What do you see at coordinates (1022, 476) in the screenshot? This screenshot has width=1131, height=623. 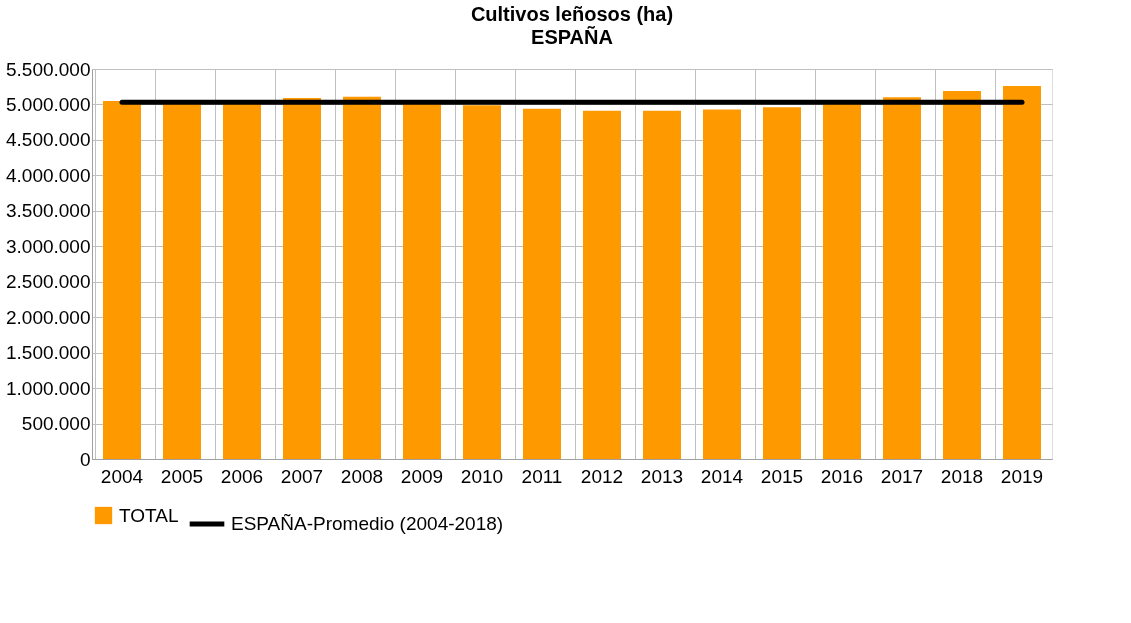 I see `x-tick-label: 2019` at bounding box center [1022, 476].